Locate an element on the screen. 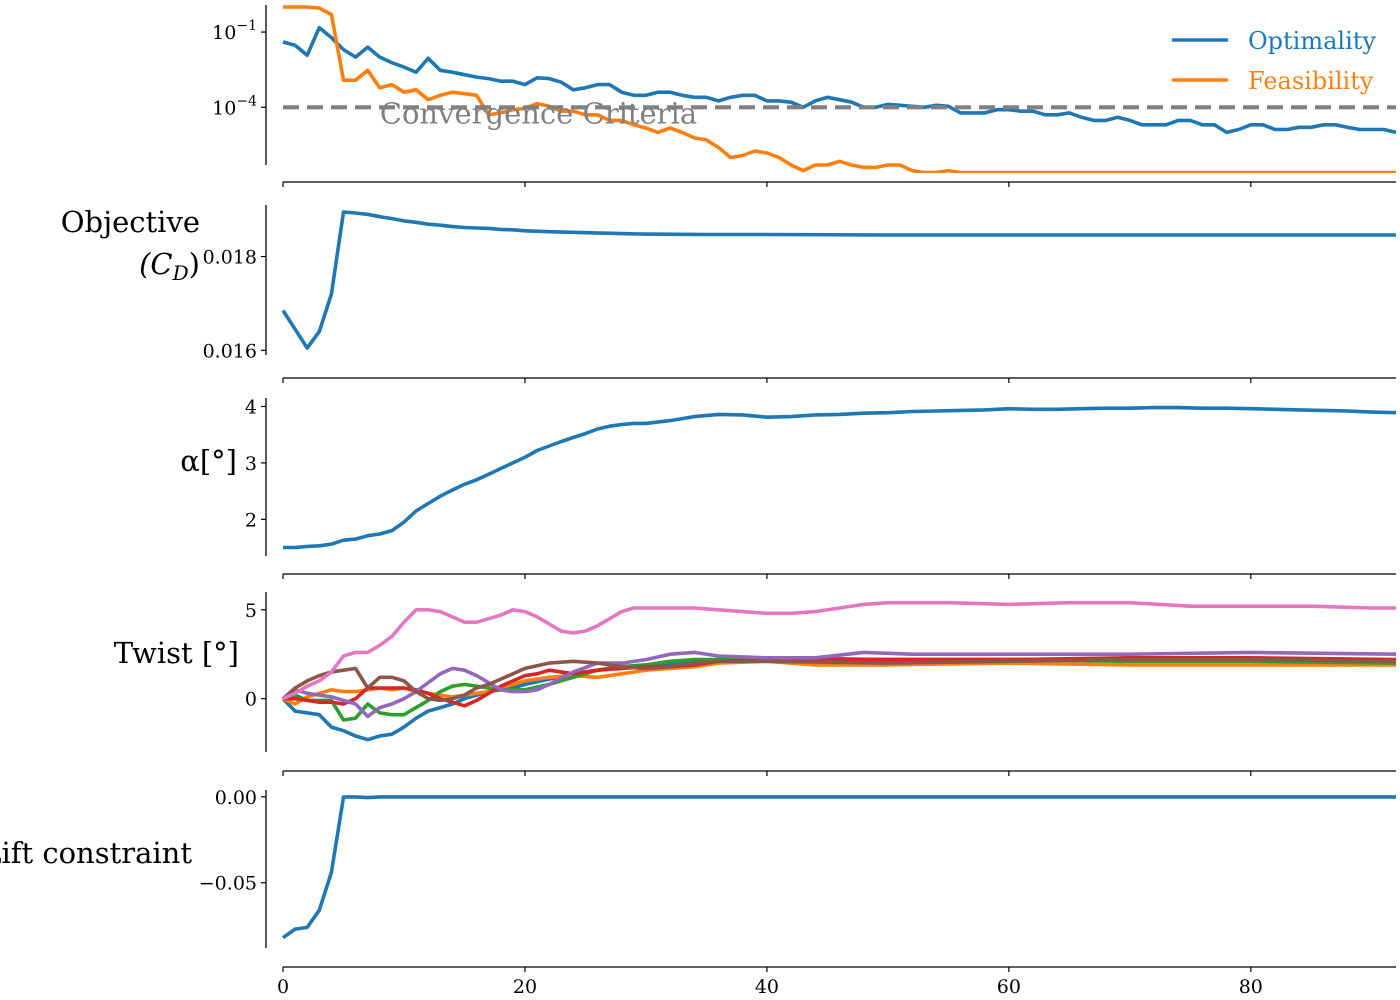  y-tick-label: 0.016 is located at coordinates (230, 351).